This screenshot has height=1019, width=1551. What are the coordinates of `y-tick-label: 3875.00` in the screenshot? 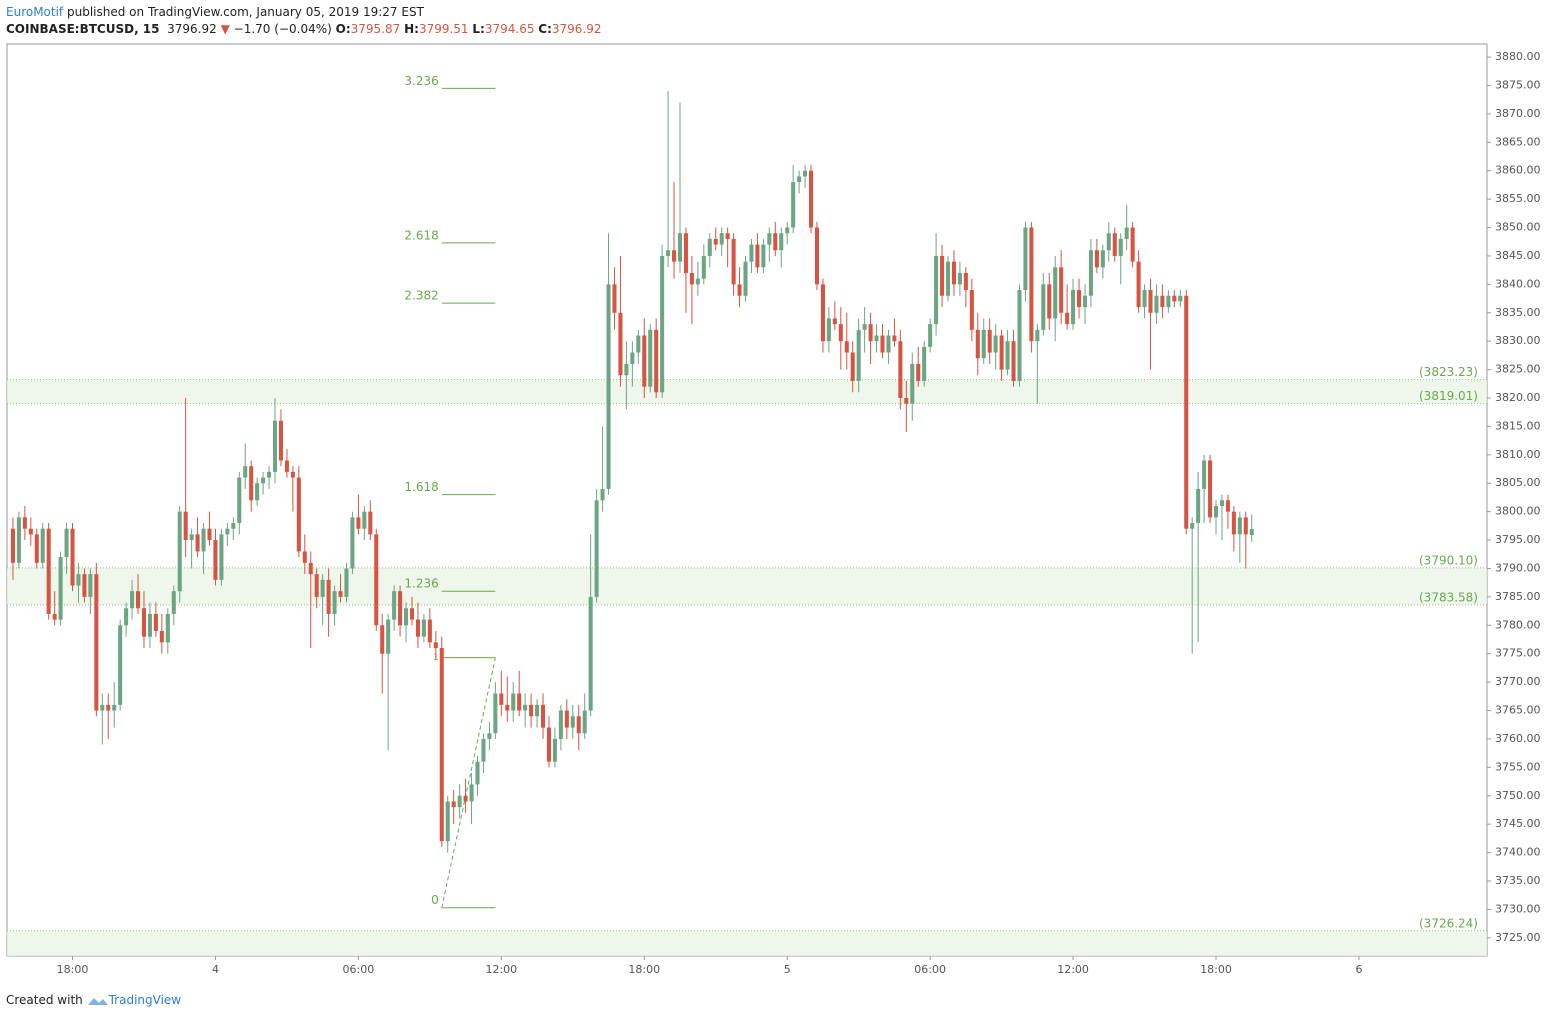 It's located at (1518, 84).